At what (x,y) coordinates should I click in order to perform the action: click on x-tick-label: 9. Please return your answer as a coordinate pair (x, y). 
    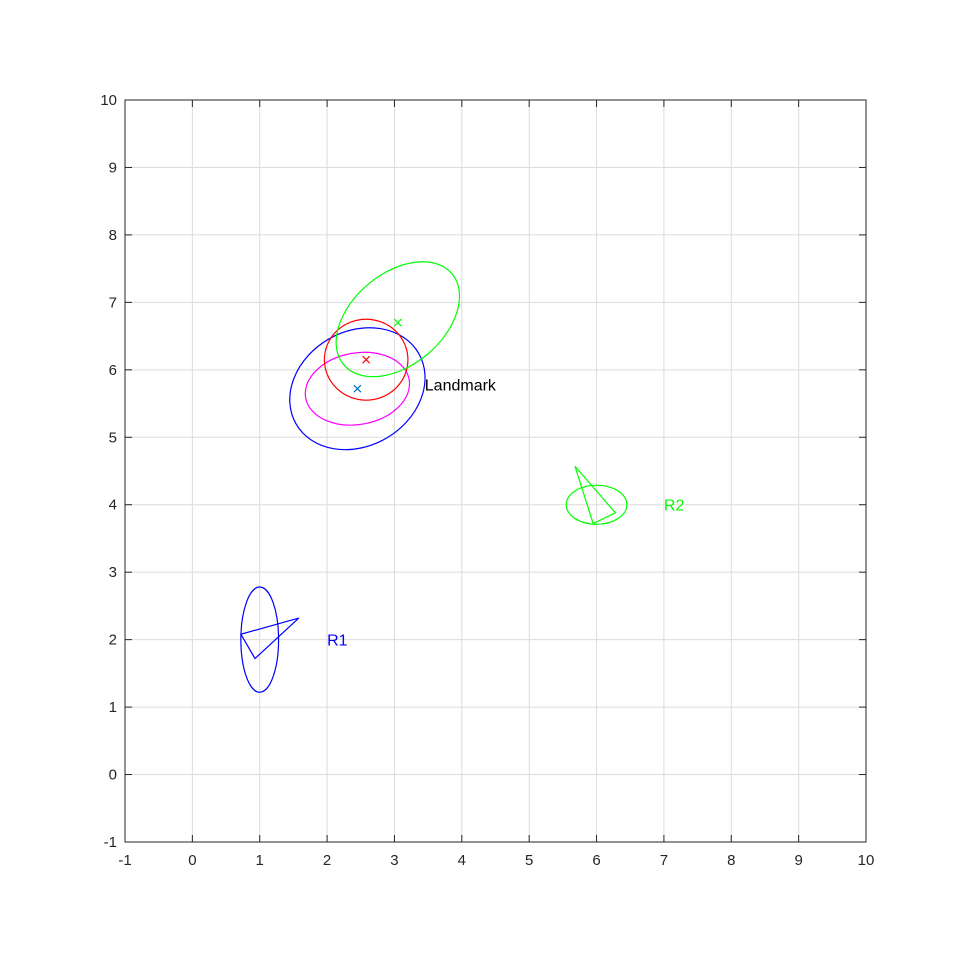
    Looking at the image, I should click on (798, 860).